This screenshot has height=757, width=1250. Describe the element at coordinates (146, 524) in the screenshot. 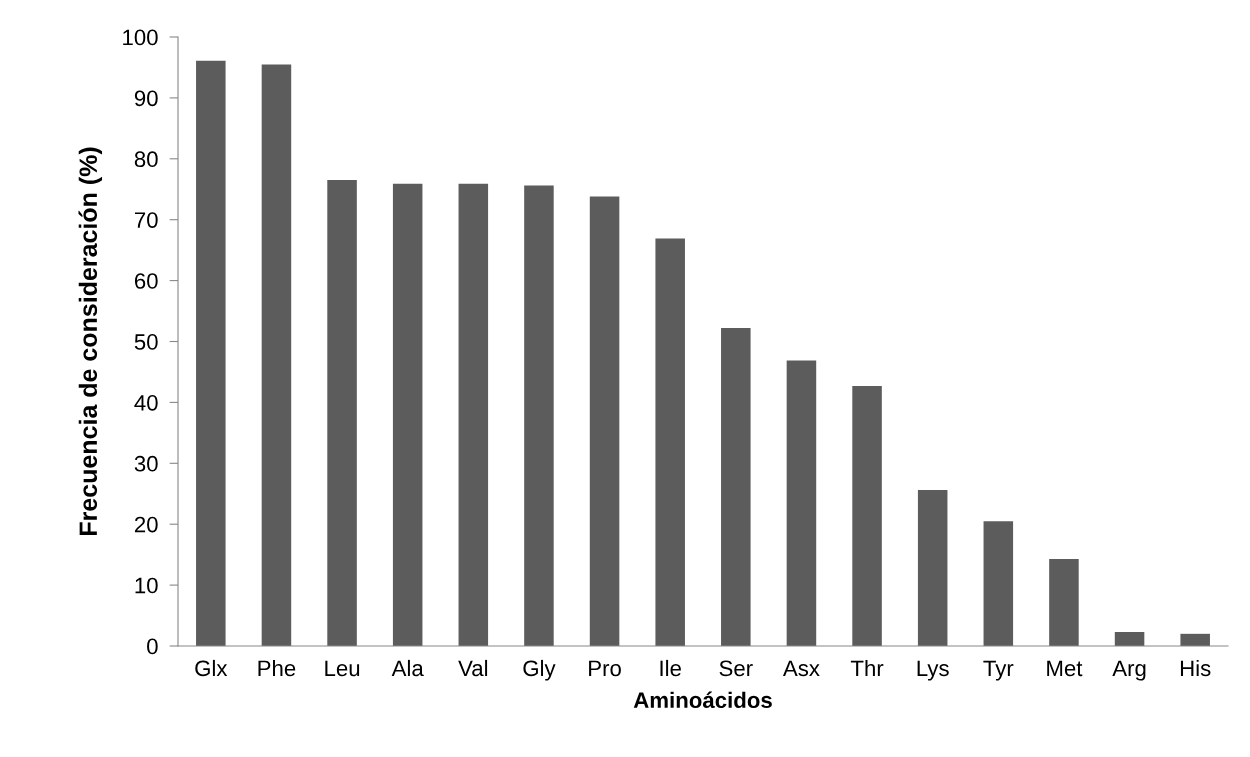

I see `y-tick-label: 20` at that location.